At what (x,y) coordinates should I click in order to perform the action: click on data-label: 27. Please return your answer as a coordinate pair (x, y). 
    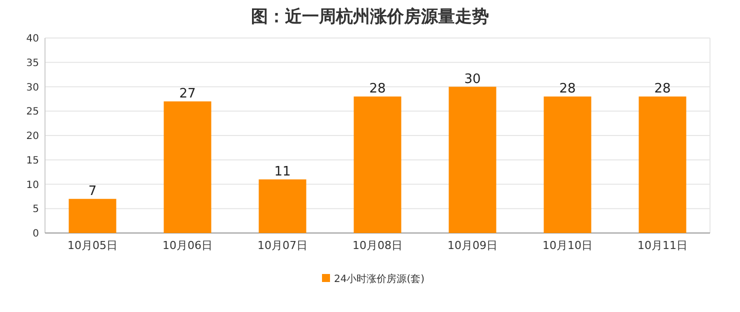
    Looking at the image, I should click on (187, 94).